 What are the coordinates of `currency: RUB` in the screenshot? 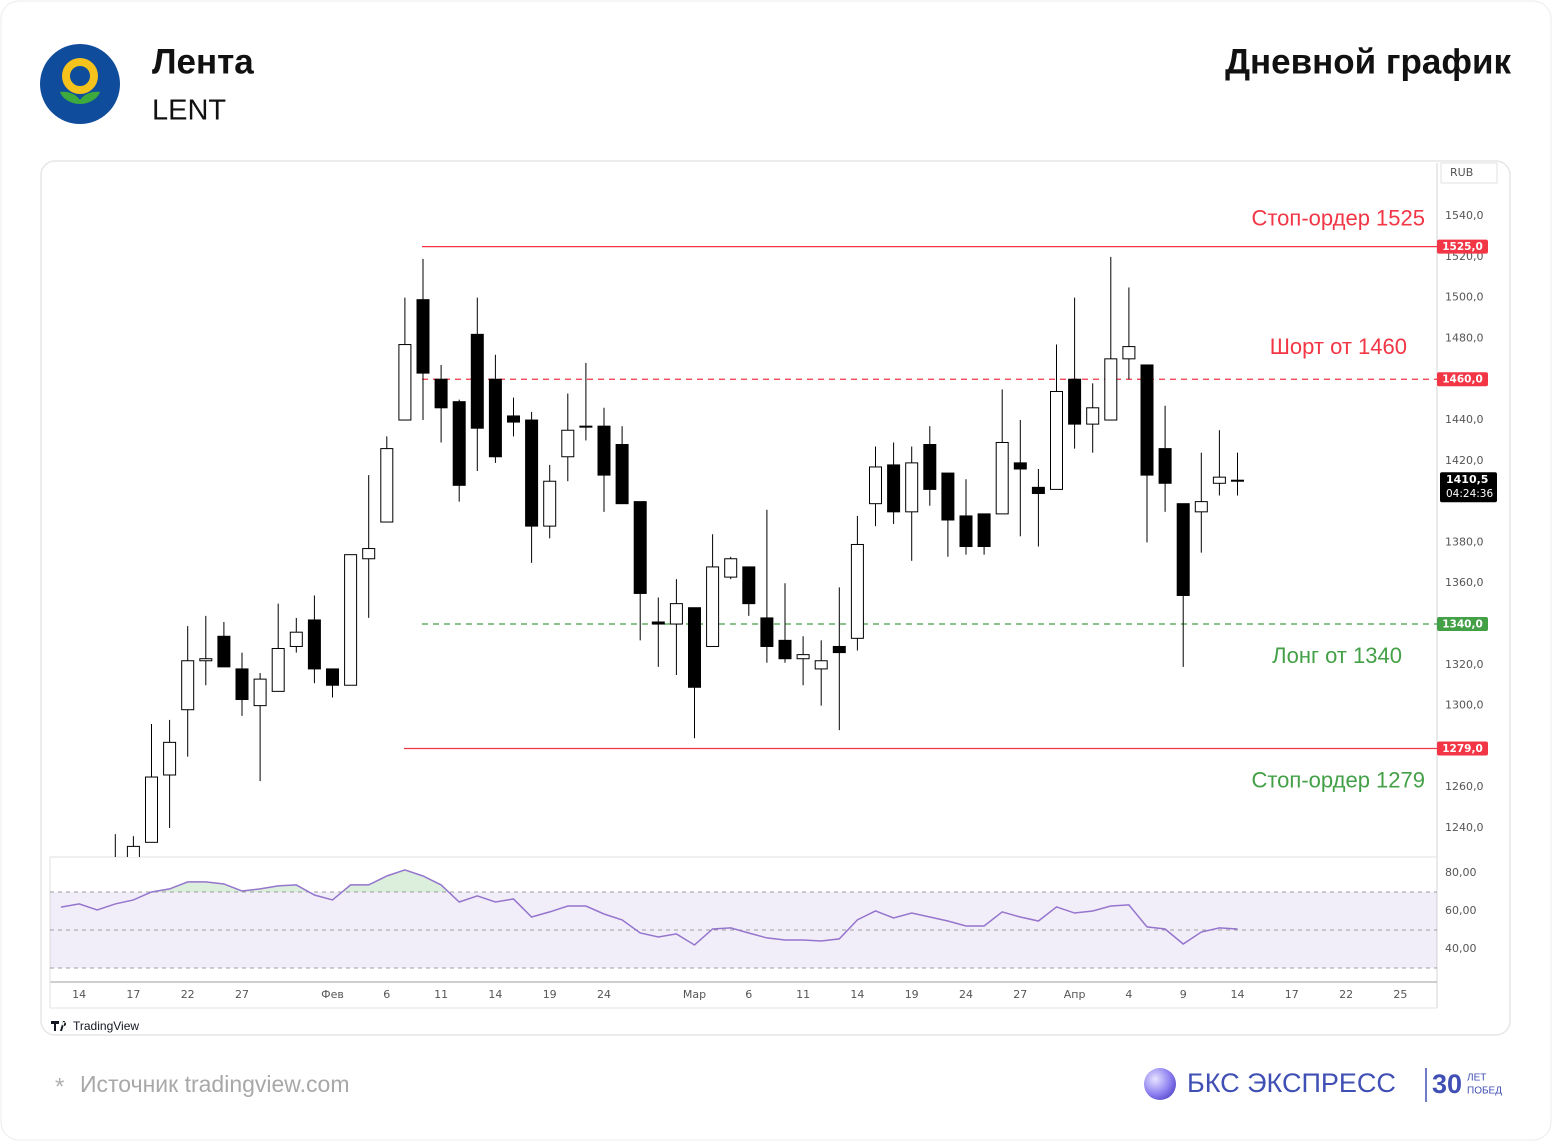 It's located at (1461, 172).